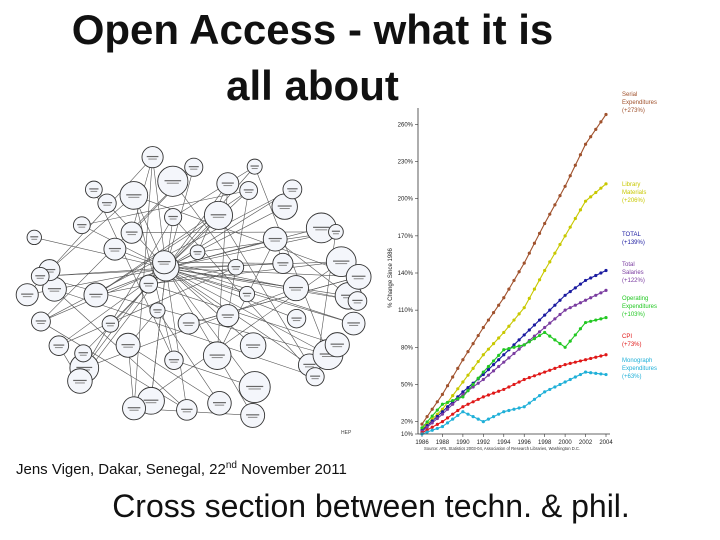 This screenshot has width=720, height=540. What do you see at coordinates (525, 443) in the screenshot?
I see `chart-x-tick-label: 1996` at bounding box center [525, 443].